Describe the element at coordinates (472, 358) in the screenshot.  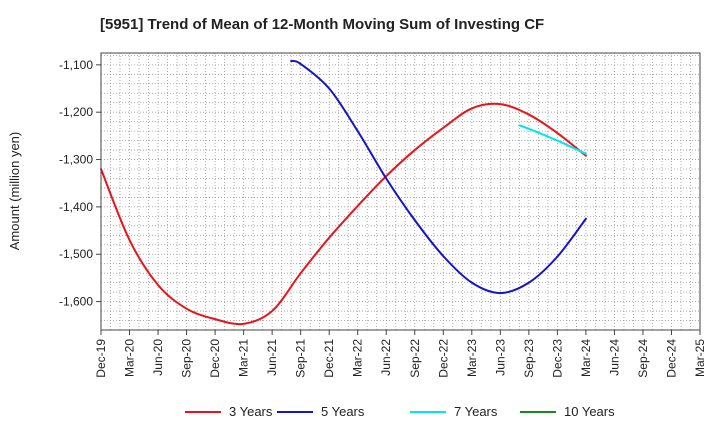
I see `x-tick-label: Mar-23` at that location.